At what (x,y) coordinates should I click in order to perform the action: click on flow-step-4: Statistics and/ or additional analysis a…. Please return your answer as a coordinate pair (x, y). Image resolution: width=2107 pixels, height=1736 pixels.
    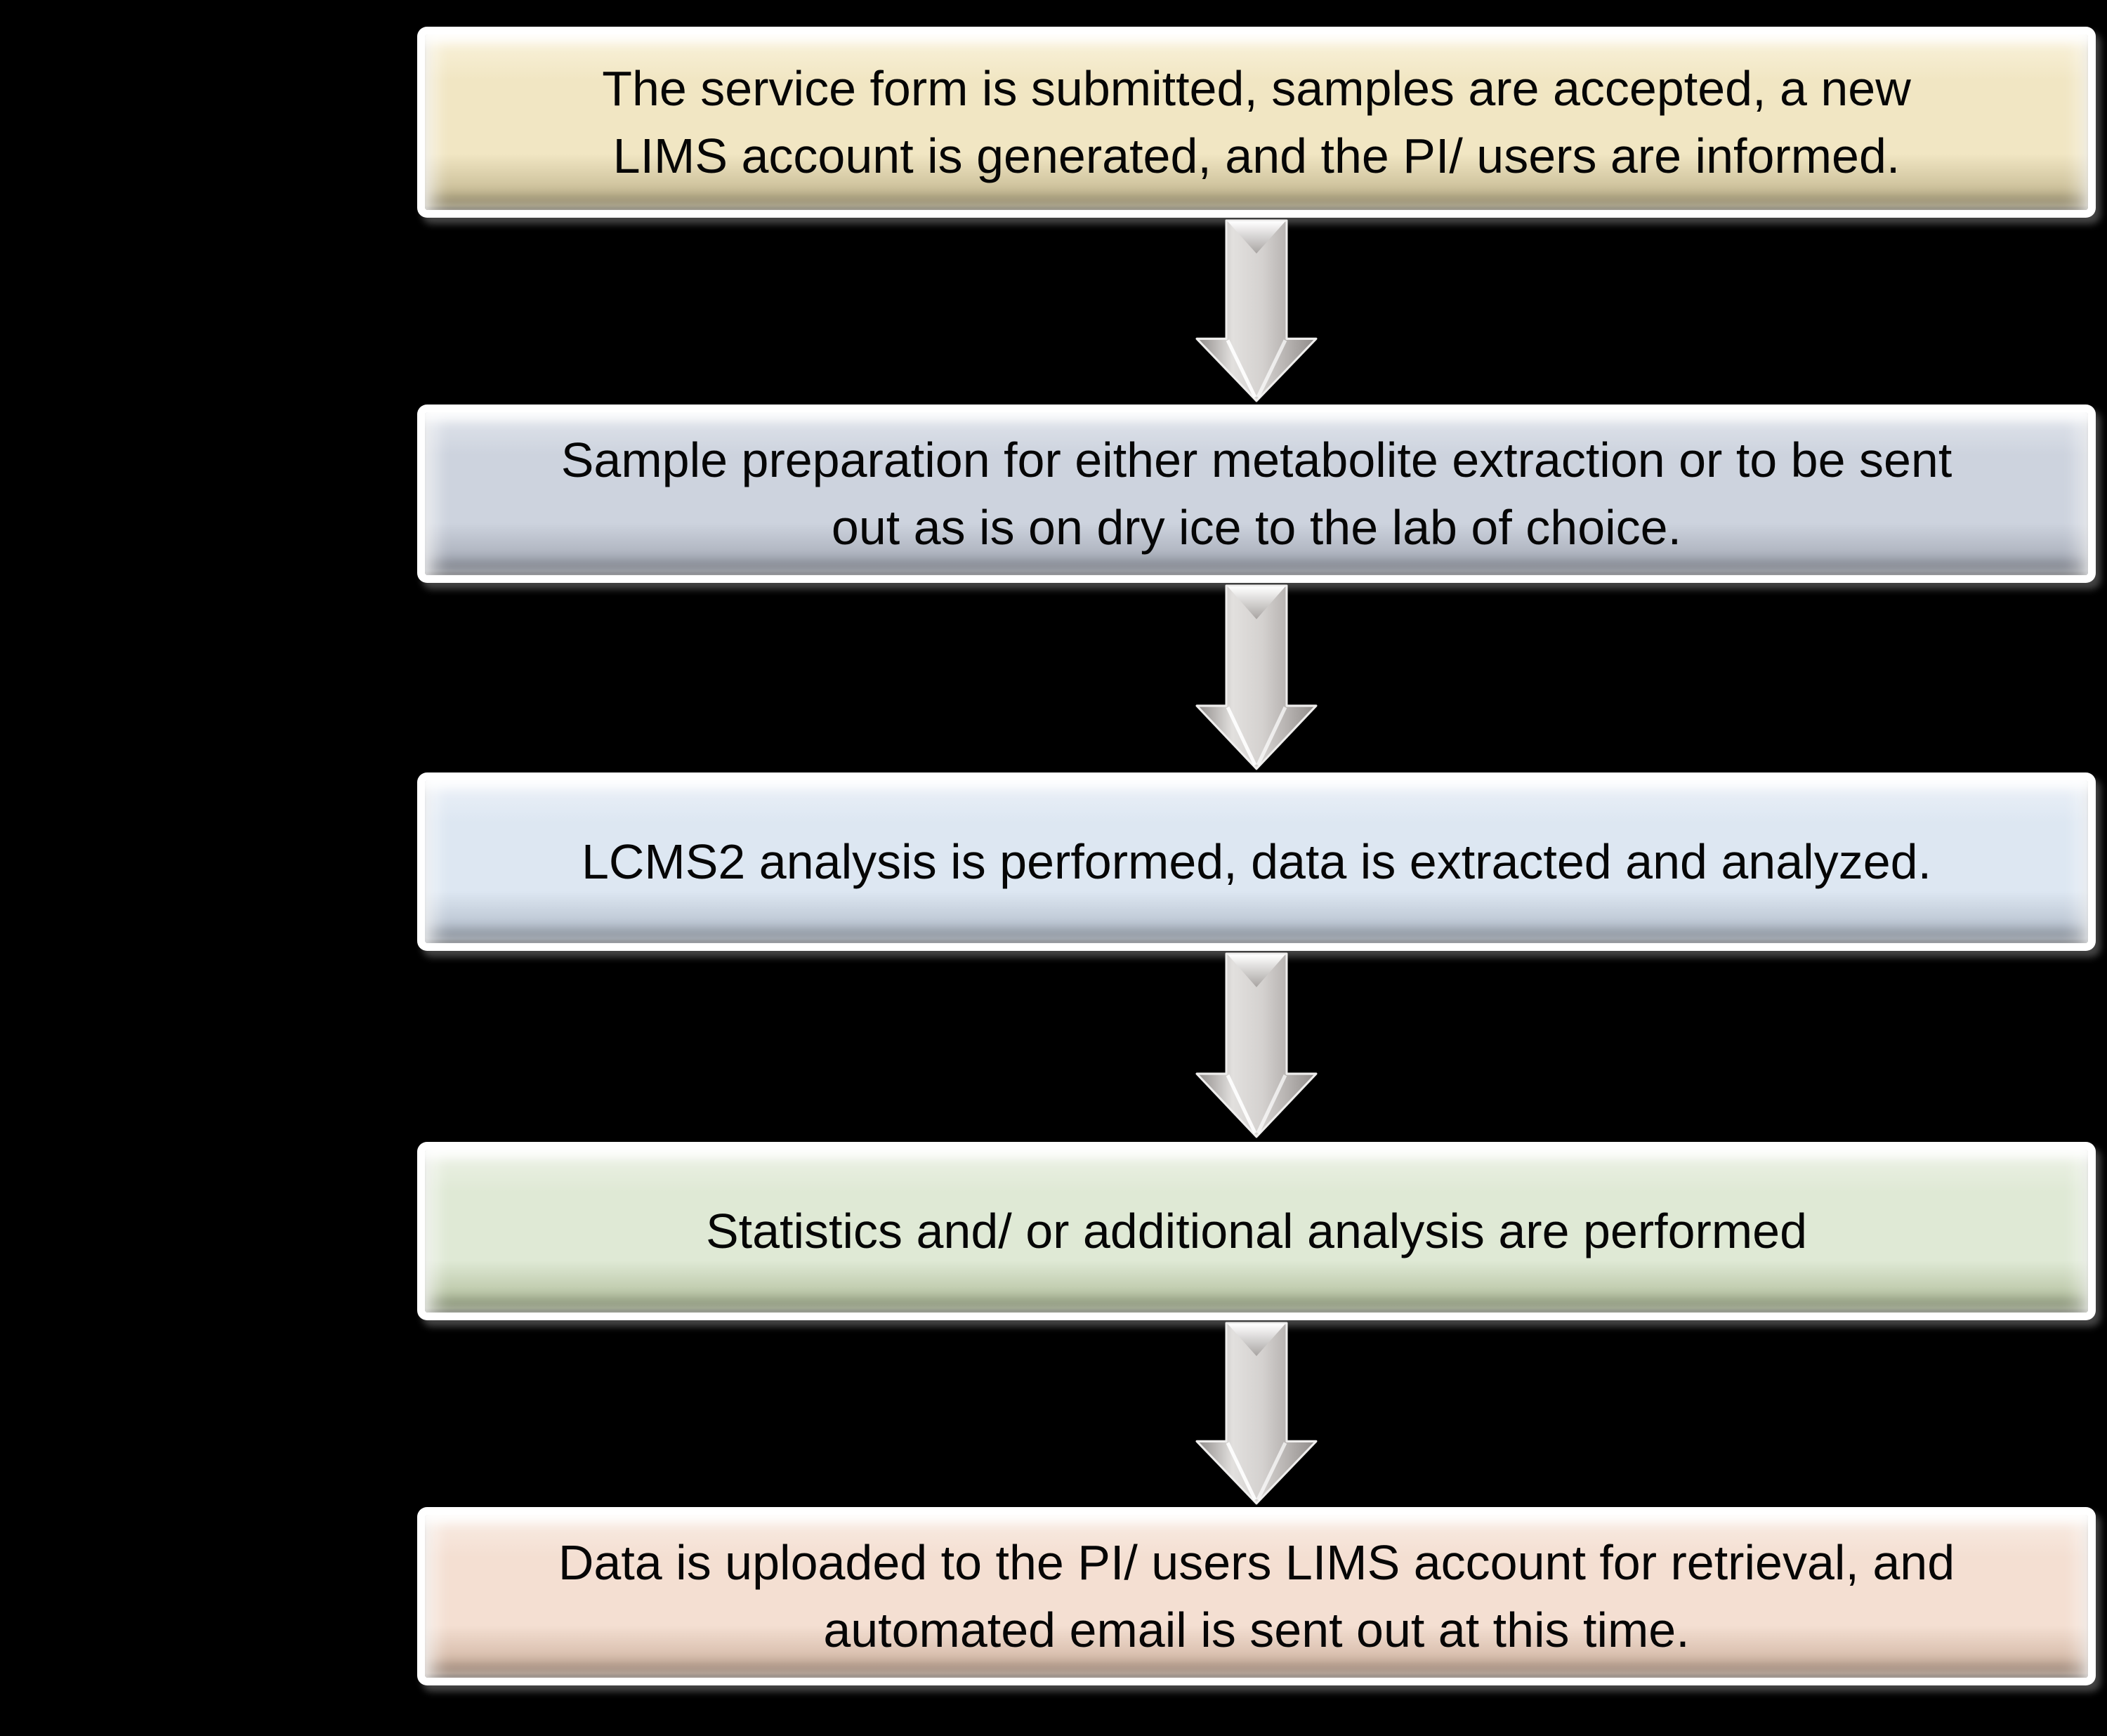
    Looking at the image, I should click on (1256, 1231).